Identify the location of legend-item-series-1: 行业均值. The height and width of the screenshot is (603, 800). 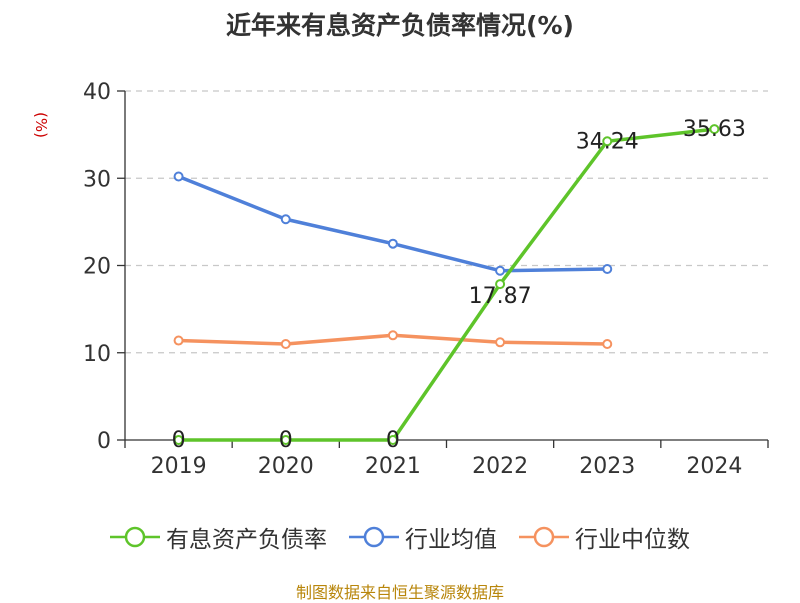
(423, 537).